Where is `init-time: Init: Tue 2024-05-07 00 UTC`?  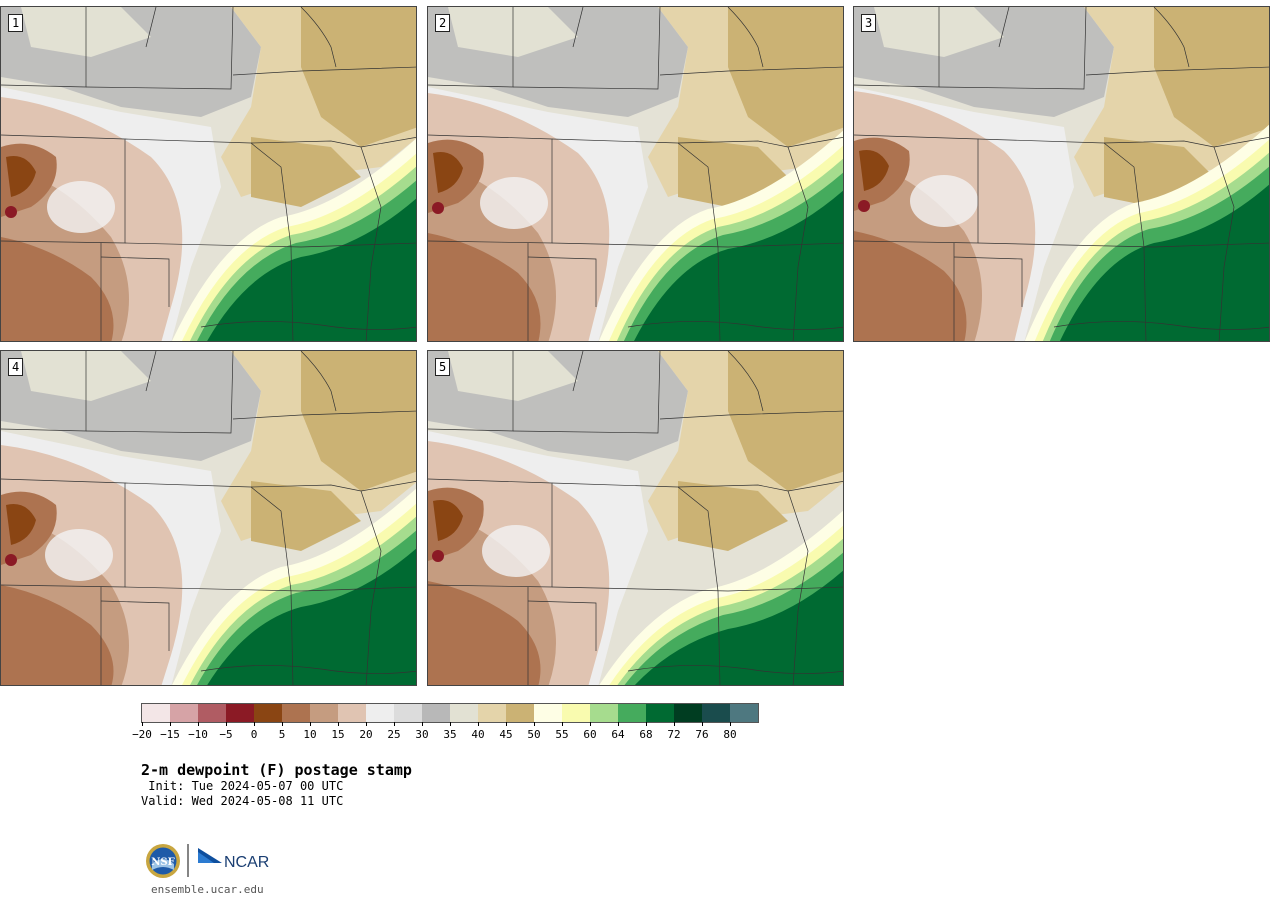
init-time: Init: Tue 2024-05-07 00 UTC is located at coordinates (242, 786).